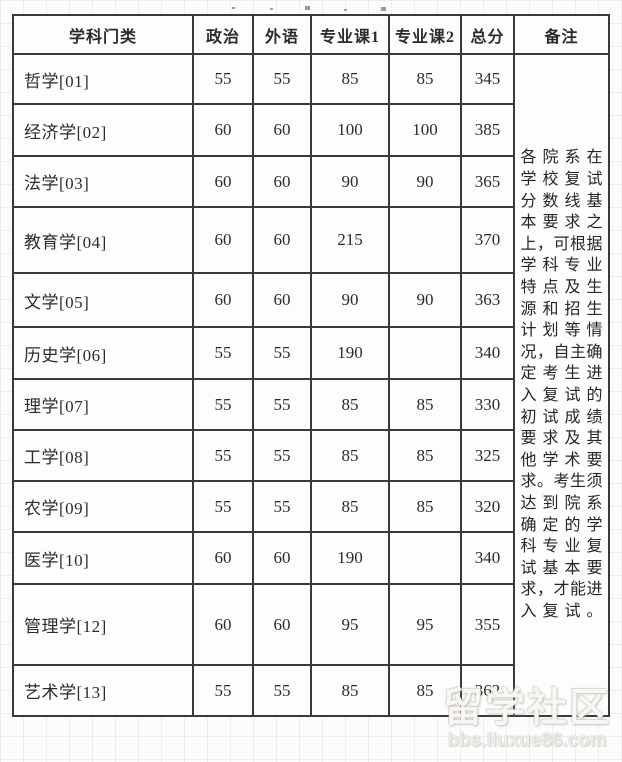  What do you see at coordinates (350, 624) in the screenshot?
I see `course1-cell: 95` at bounding box center [350, 624].